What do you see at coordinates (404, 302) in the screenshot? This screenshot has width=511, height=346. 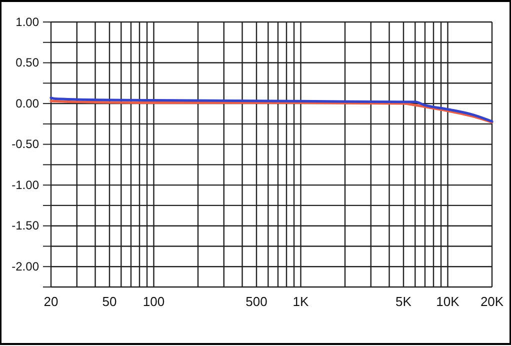 I see `x-tick-label: 5K` at bounding box center [404, 302].